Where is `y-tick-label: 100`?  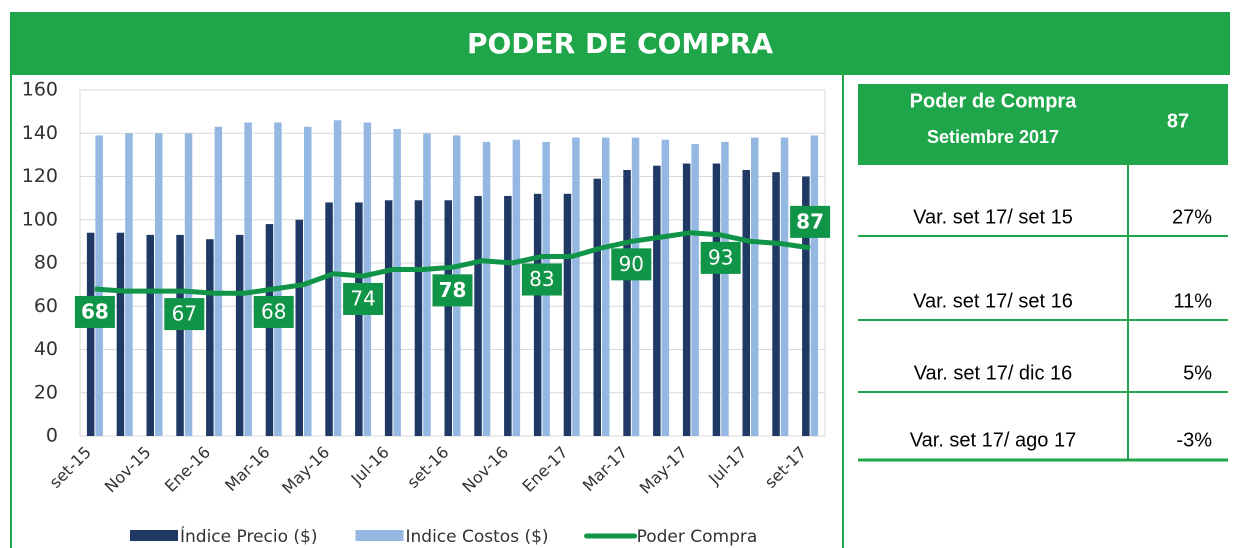 y-tick-label: 100 is located at coordinates (40, 219).